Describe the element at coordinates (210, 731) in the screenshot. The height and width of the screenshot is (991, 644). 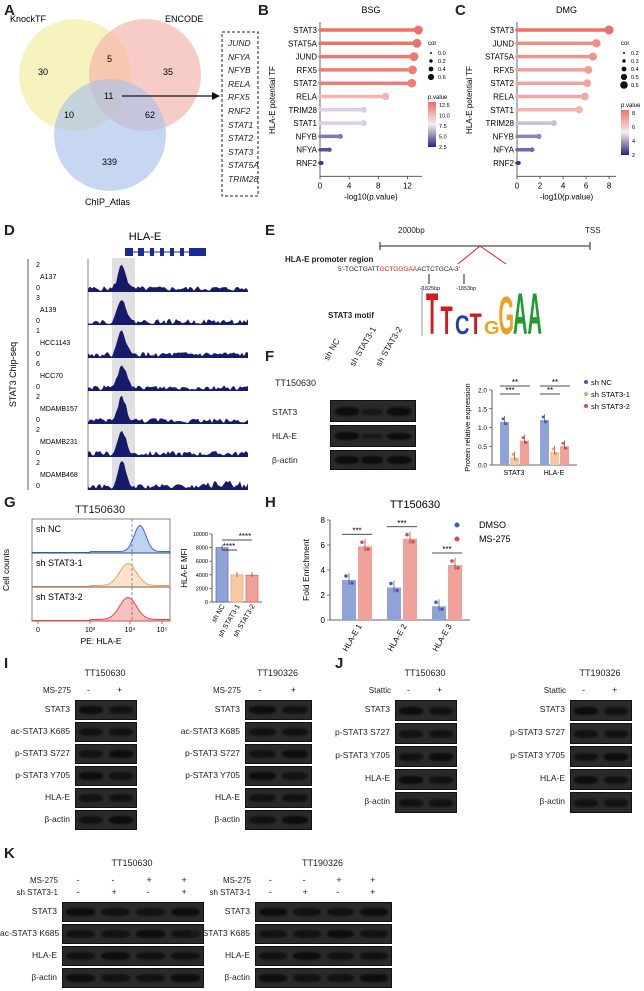
I see `blot-row-label: ac-STAT3 K685` at that location.